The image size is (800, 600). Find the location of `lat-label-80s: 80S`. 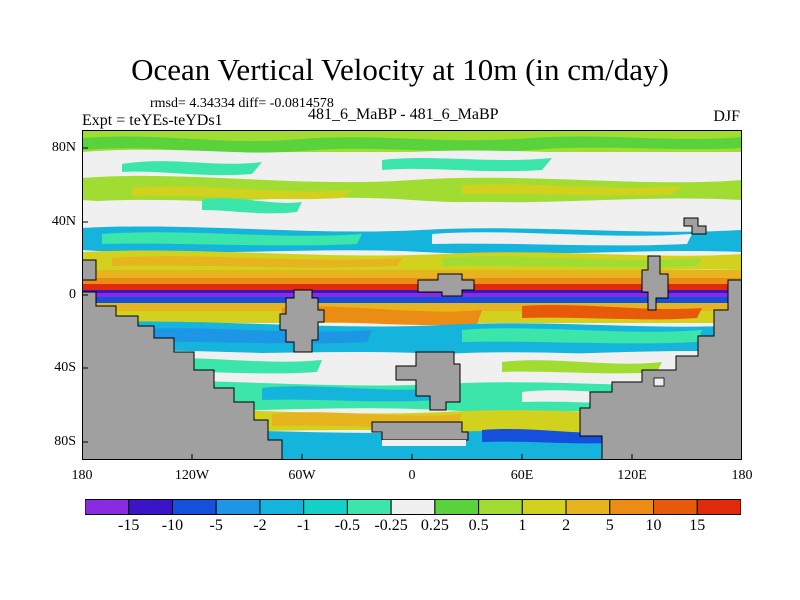

lat-label-80s: 80S is located at coordinates (65, 441).